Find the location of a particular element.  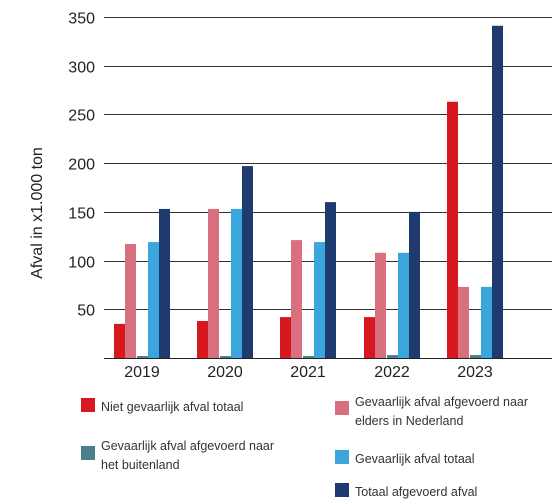

bar-2019-niet-gevaarlijk is located at coordinates (119, 340).